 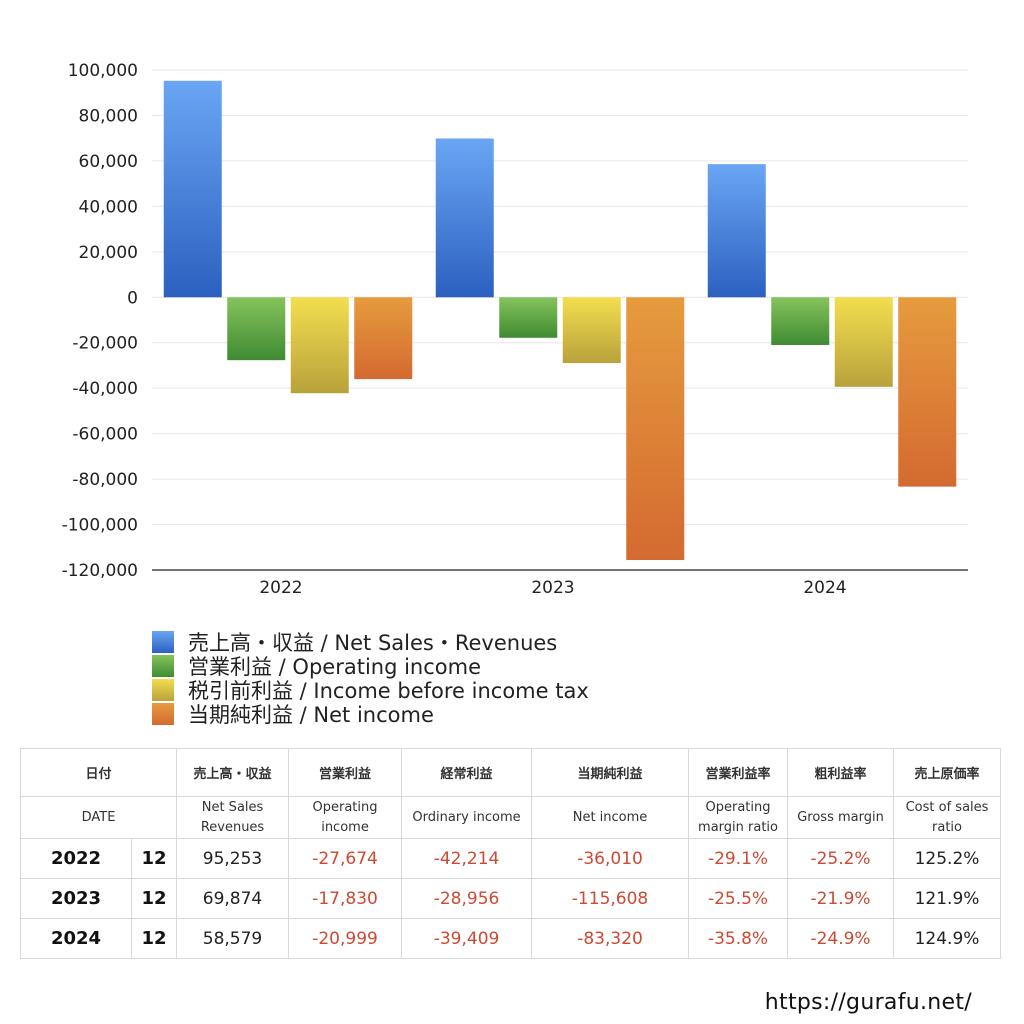 I want to click on row-net: -83,320, so click(x=610, y=938).